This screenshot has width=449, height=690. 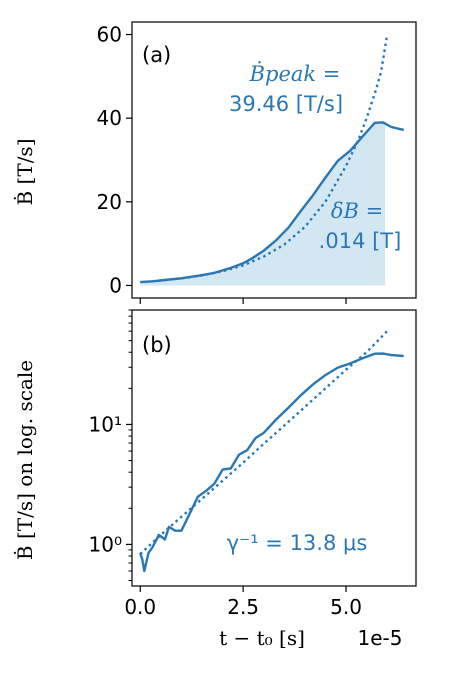 I want to click on panel-b-ytick-label: 10¹, so click(x=105, y=424).